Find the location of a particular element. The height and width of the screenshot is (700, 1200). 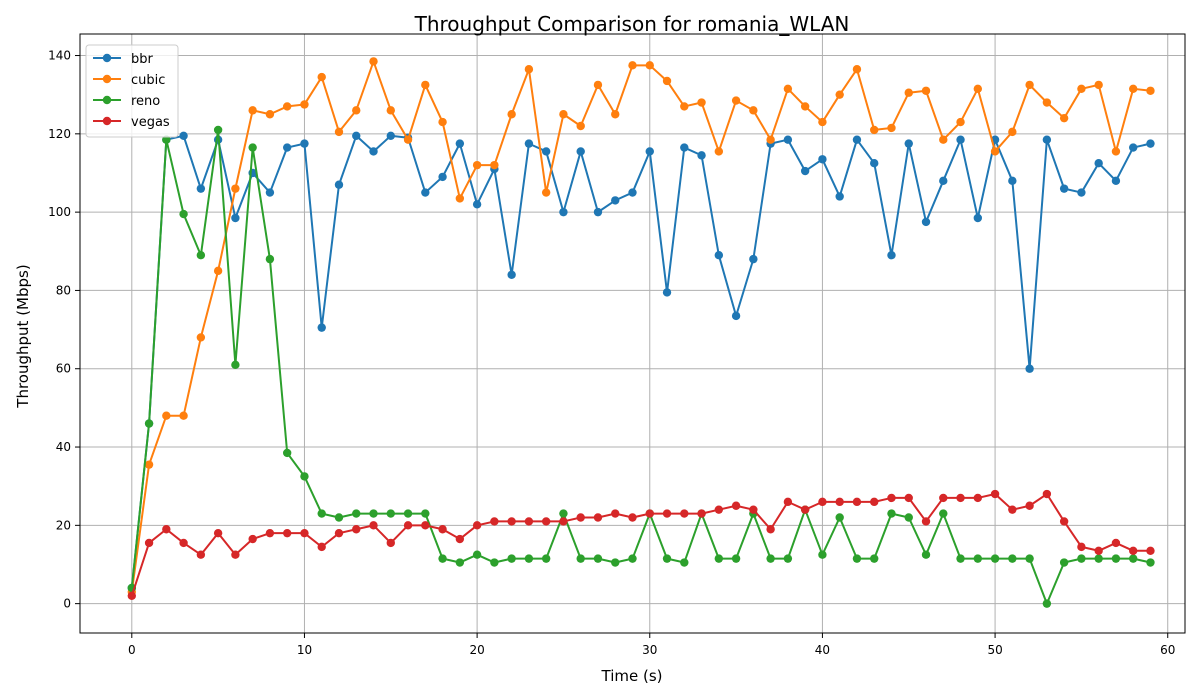

series-line-vegas is located at coordinates (640, 545).